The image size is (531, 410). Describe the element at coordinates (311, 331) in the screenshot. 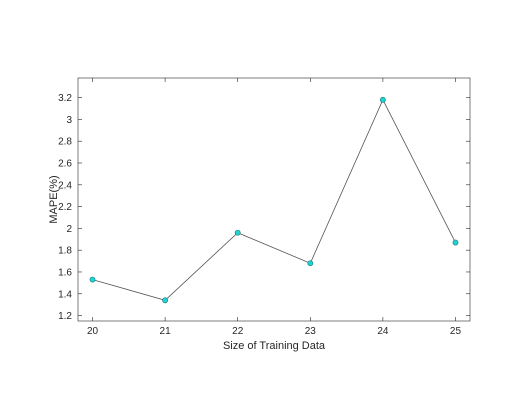

I see `x-tick-label: 23` at that location.